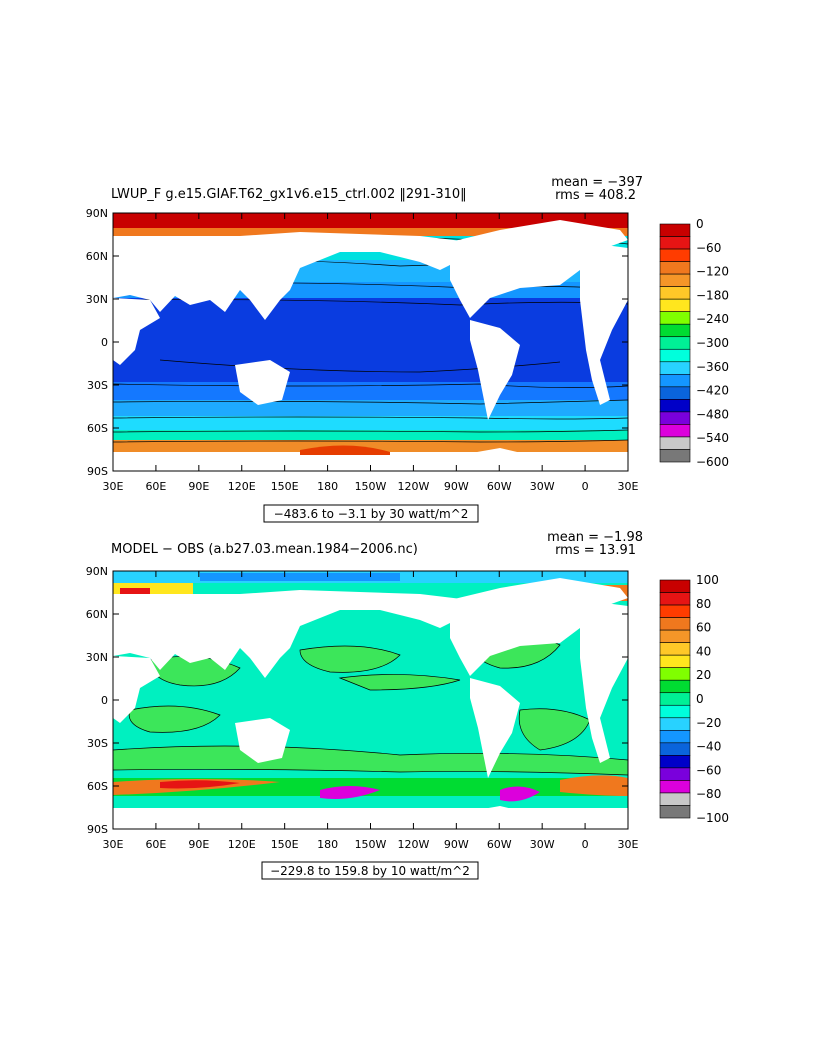  Describe the element at coordinates (264, 549) in the screenshot. I see `bottom-title: MODEL − OBS (a.b27.03.mean.1984−2006.nc)` at that location.